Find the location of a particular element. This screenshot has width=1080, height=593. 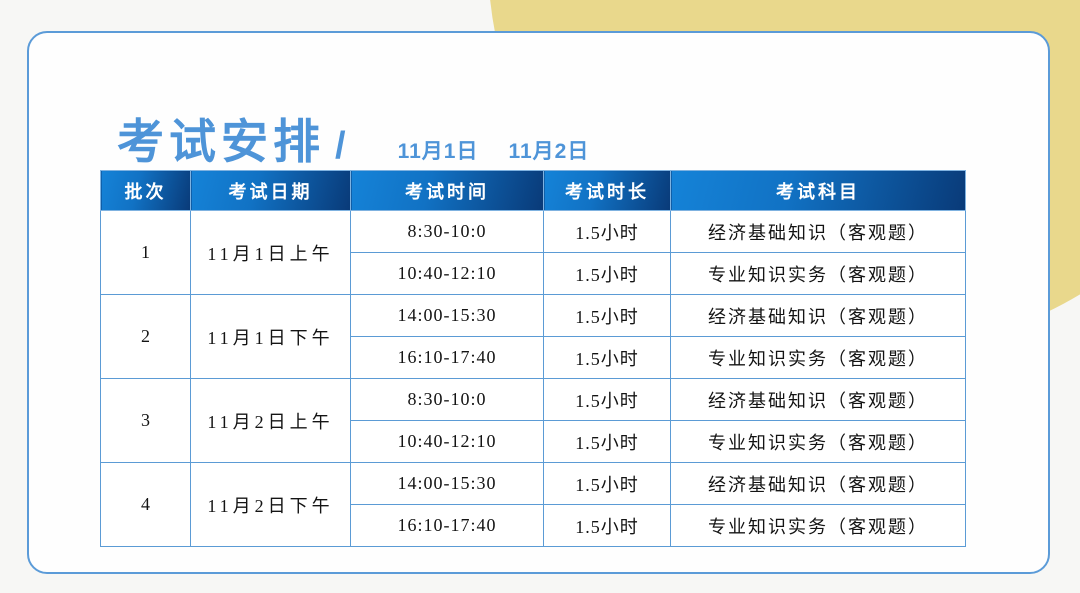

header-cell-time: 考试时间 is located at coordinates (447, 190).